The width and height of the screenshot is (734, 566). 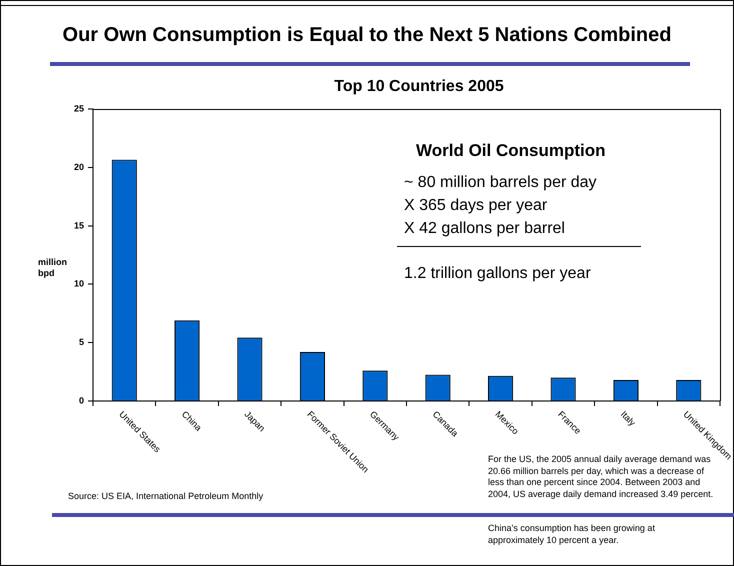 What do you see at coordinates (166, 496) in the screenshot?
I see `source-note: Source: US EIA, International Petroleum Monthly` at bounding box center [166, 496].